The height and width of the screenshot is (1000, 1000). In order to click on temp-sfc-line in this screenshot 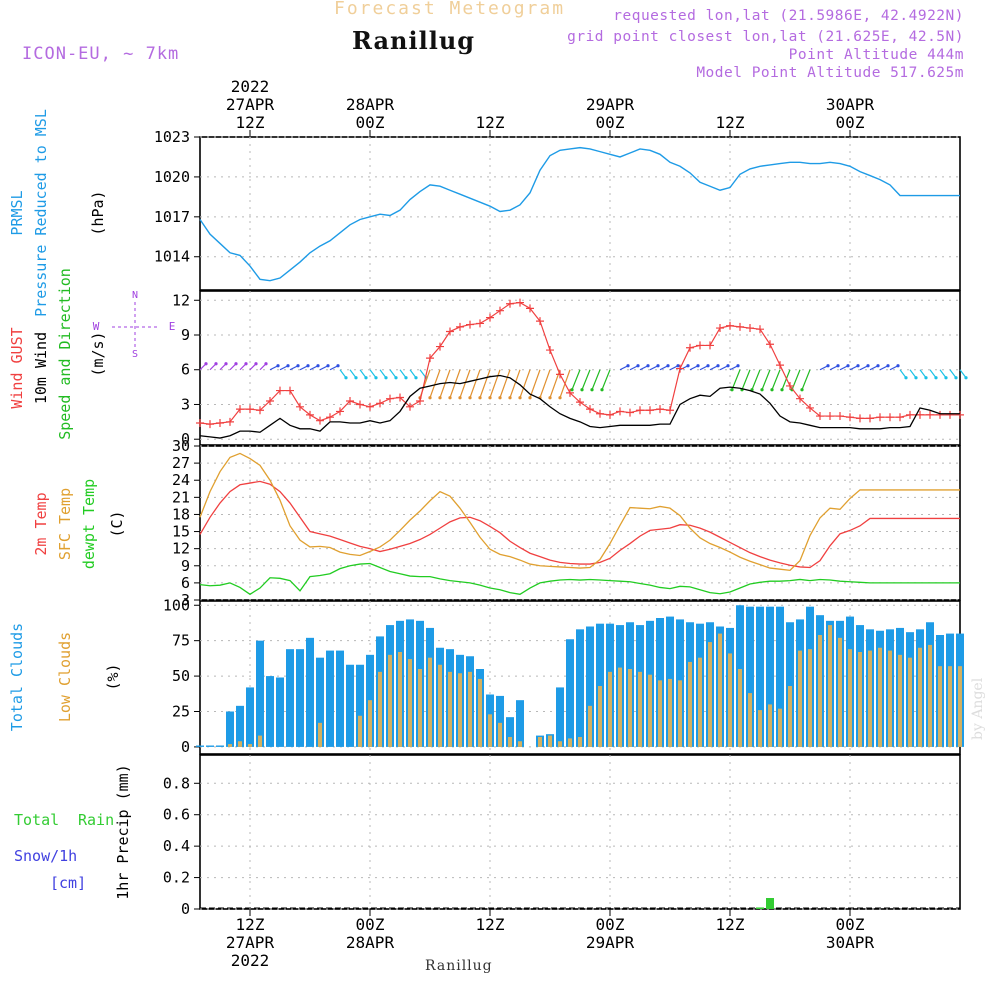, I will do `click(579, 512)`.